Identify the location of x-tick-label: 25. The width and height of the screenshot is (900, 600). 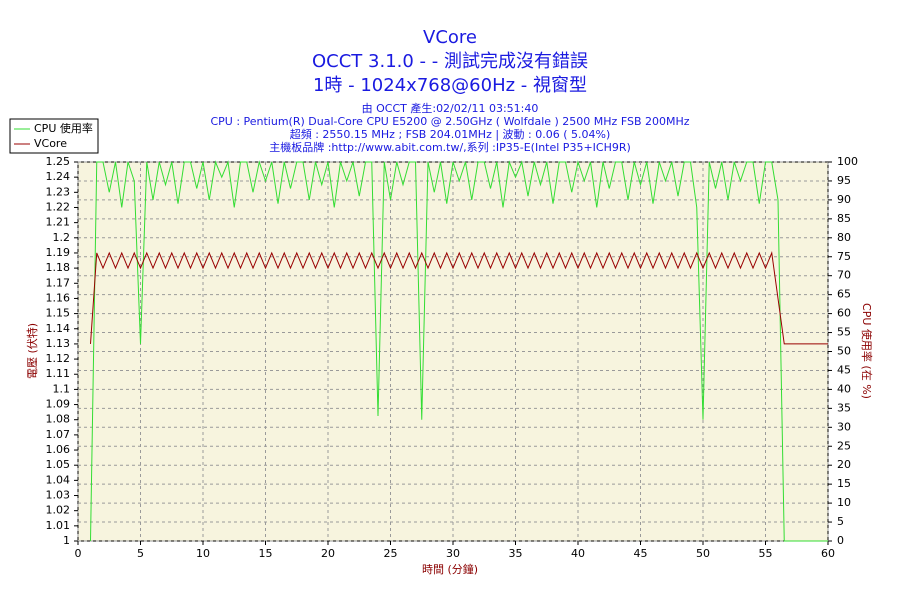
(391, 553).